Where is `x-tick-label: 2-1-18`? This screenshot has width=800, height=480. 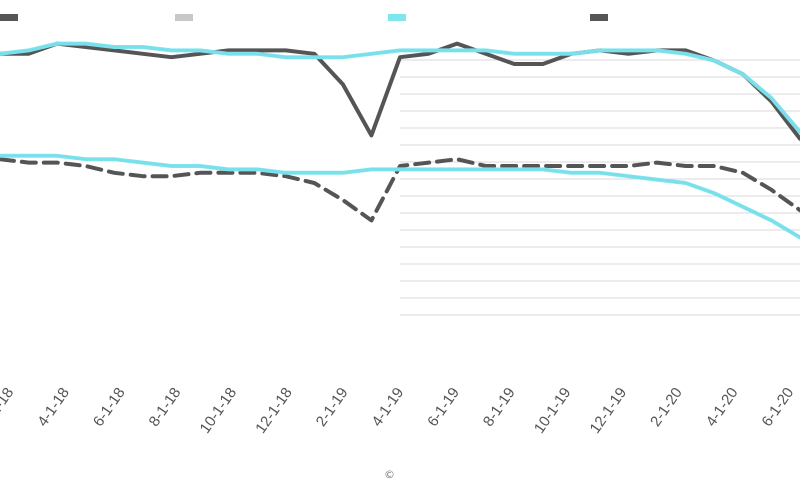 x-tick-label: 2-1-18 is located at coordinates (8, 407).